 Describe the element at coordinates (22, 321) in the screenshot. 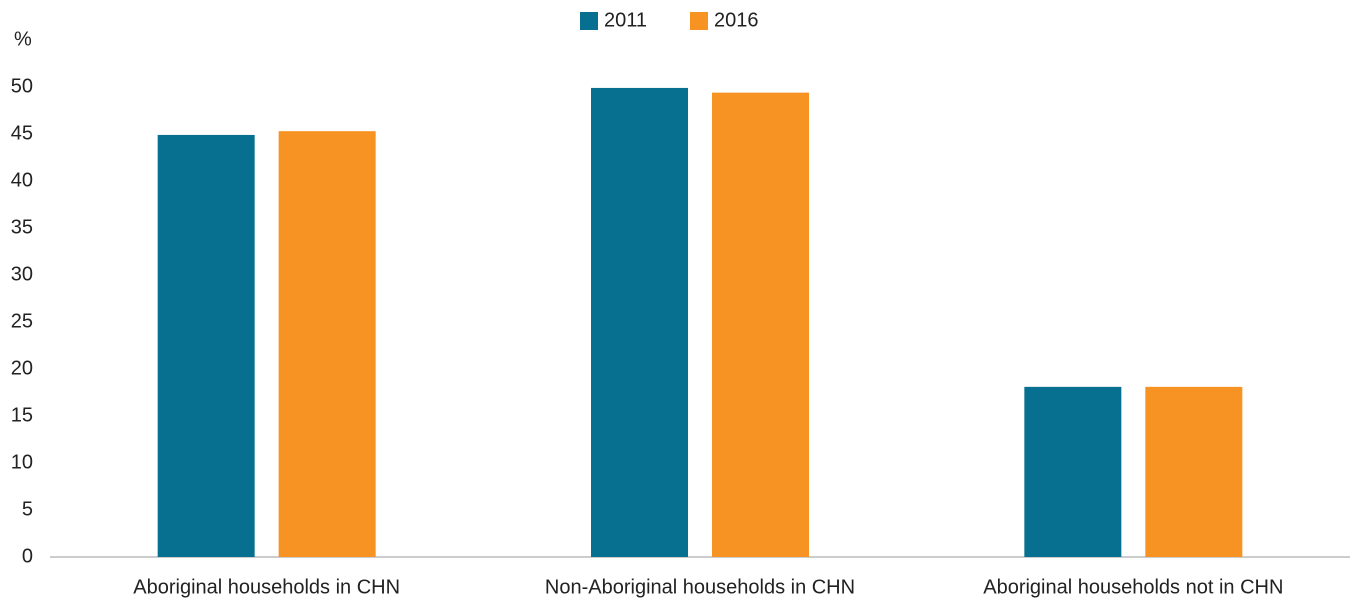

I see `y-tick-label: 25` at that location.